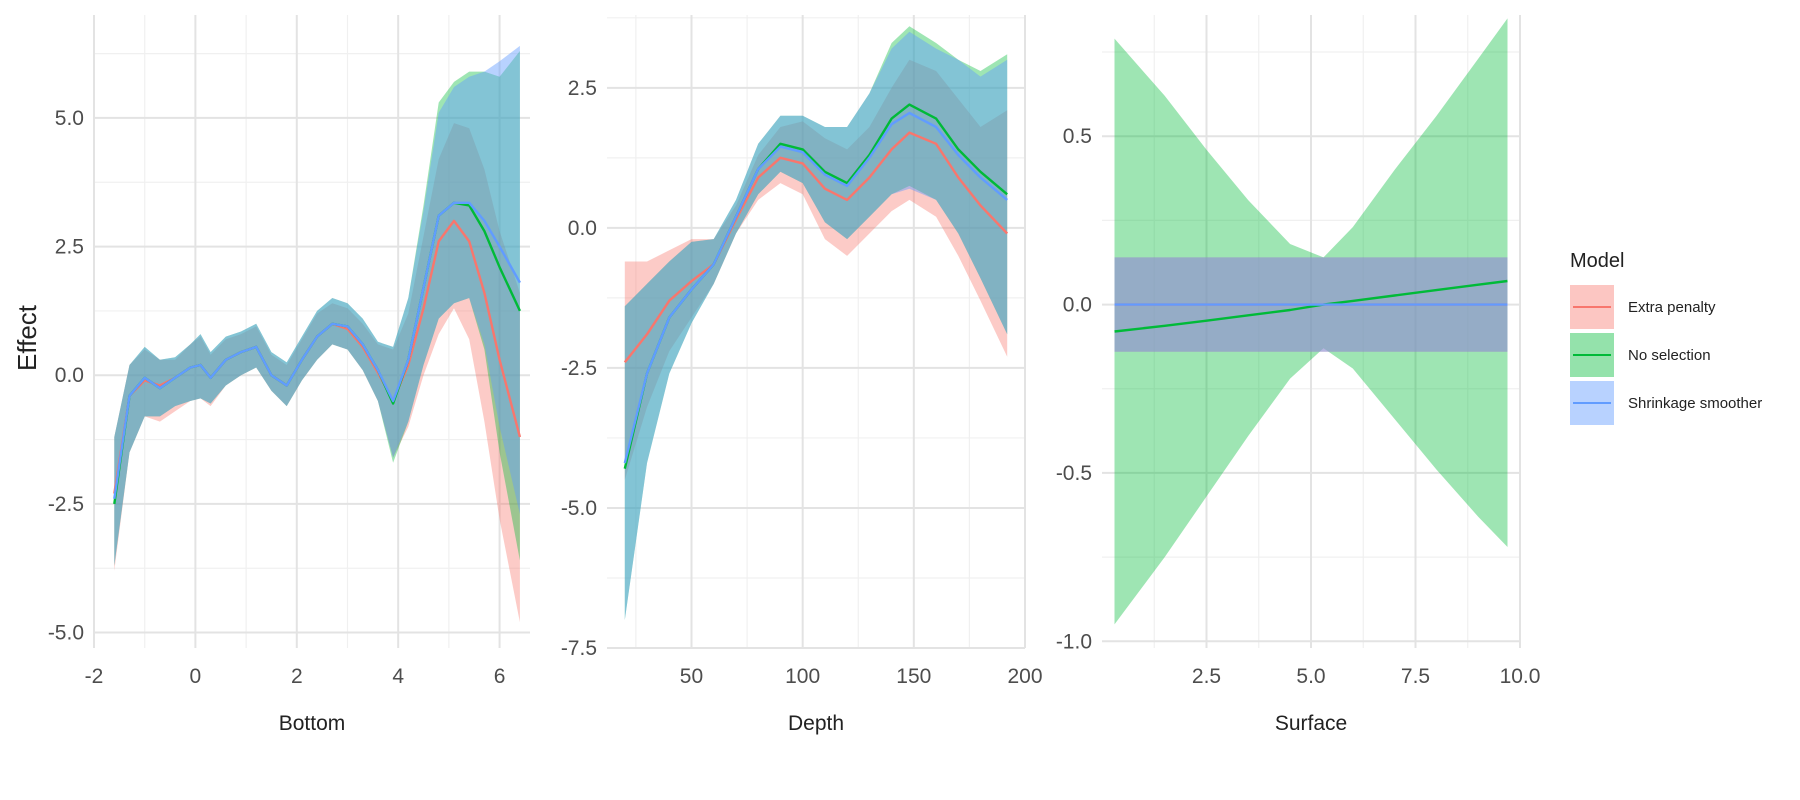 The height and width of the screenshot is (800, 1800). What do you see at coordinates (1310, 676) in the screenshot?
I see `x-tick-label: 5.0` at bounding box center [1310, 676].